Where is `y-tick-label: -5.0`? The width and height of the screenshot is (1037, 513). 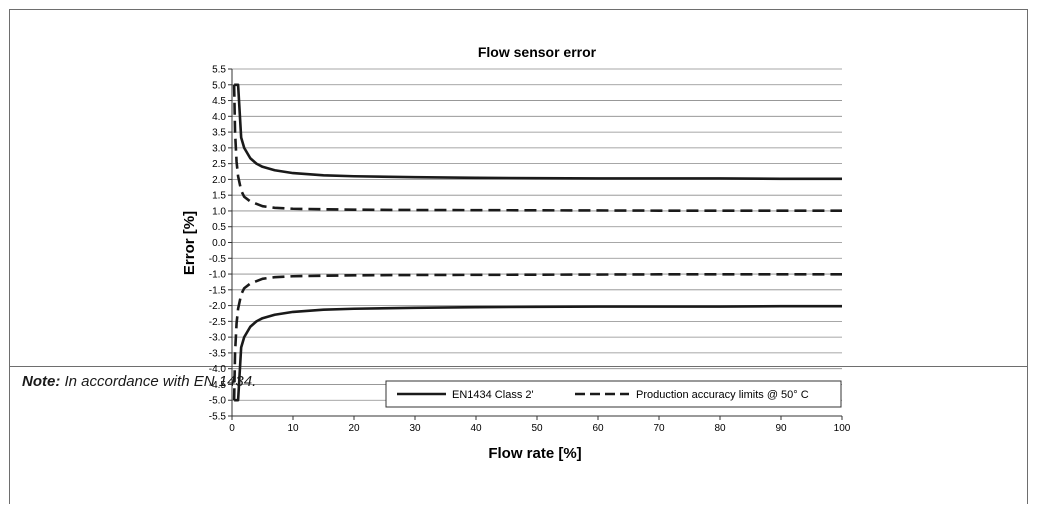 y-tick-label: -5.0 is located at coordinates (218, 401).